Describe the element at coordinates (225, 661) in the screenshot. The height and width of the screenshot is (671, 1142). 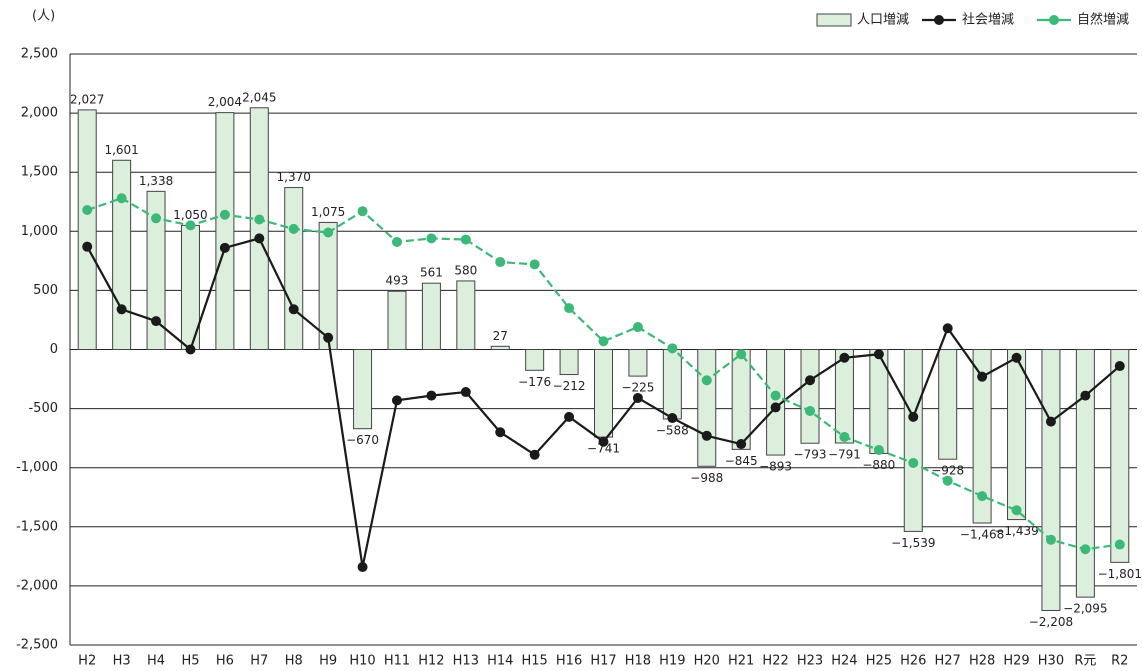
I see `x-tick-label: H6` at that location.